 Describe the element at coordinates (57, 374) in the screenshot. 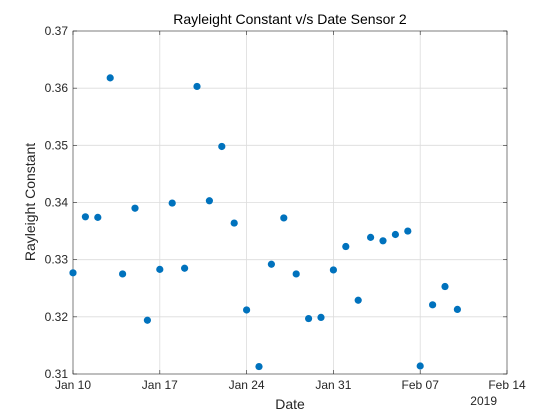

I see `y-tick-label: 0.31` at that location.